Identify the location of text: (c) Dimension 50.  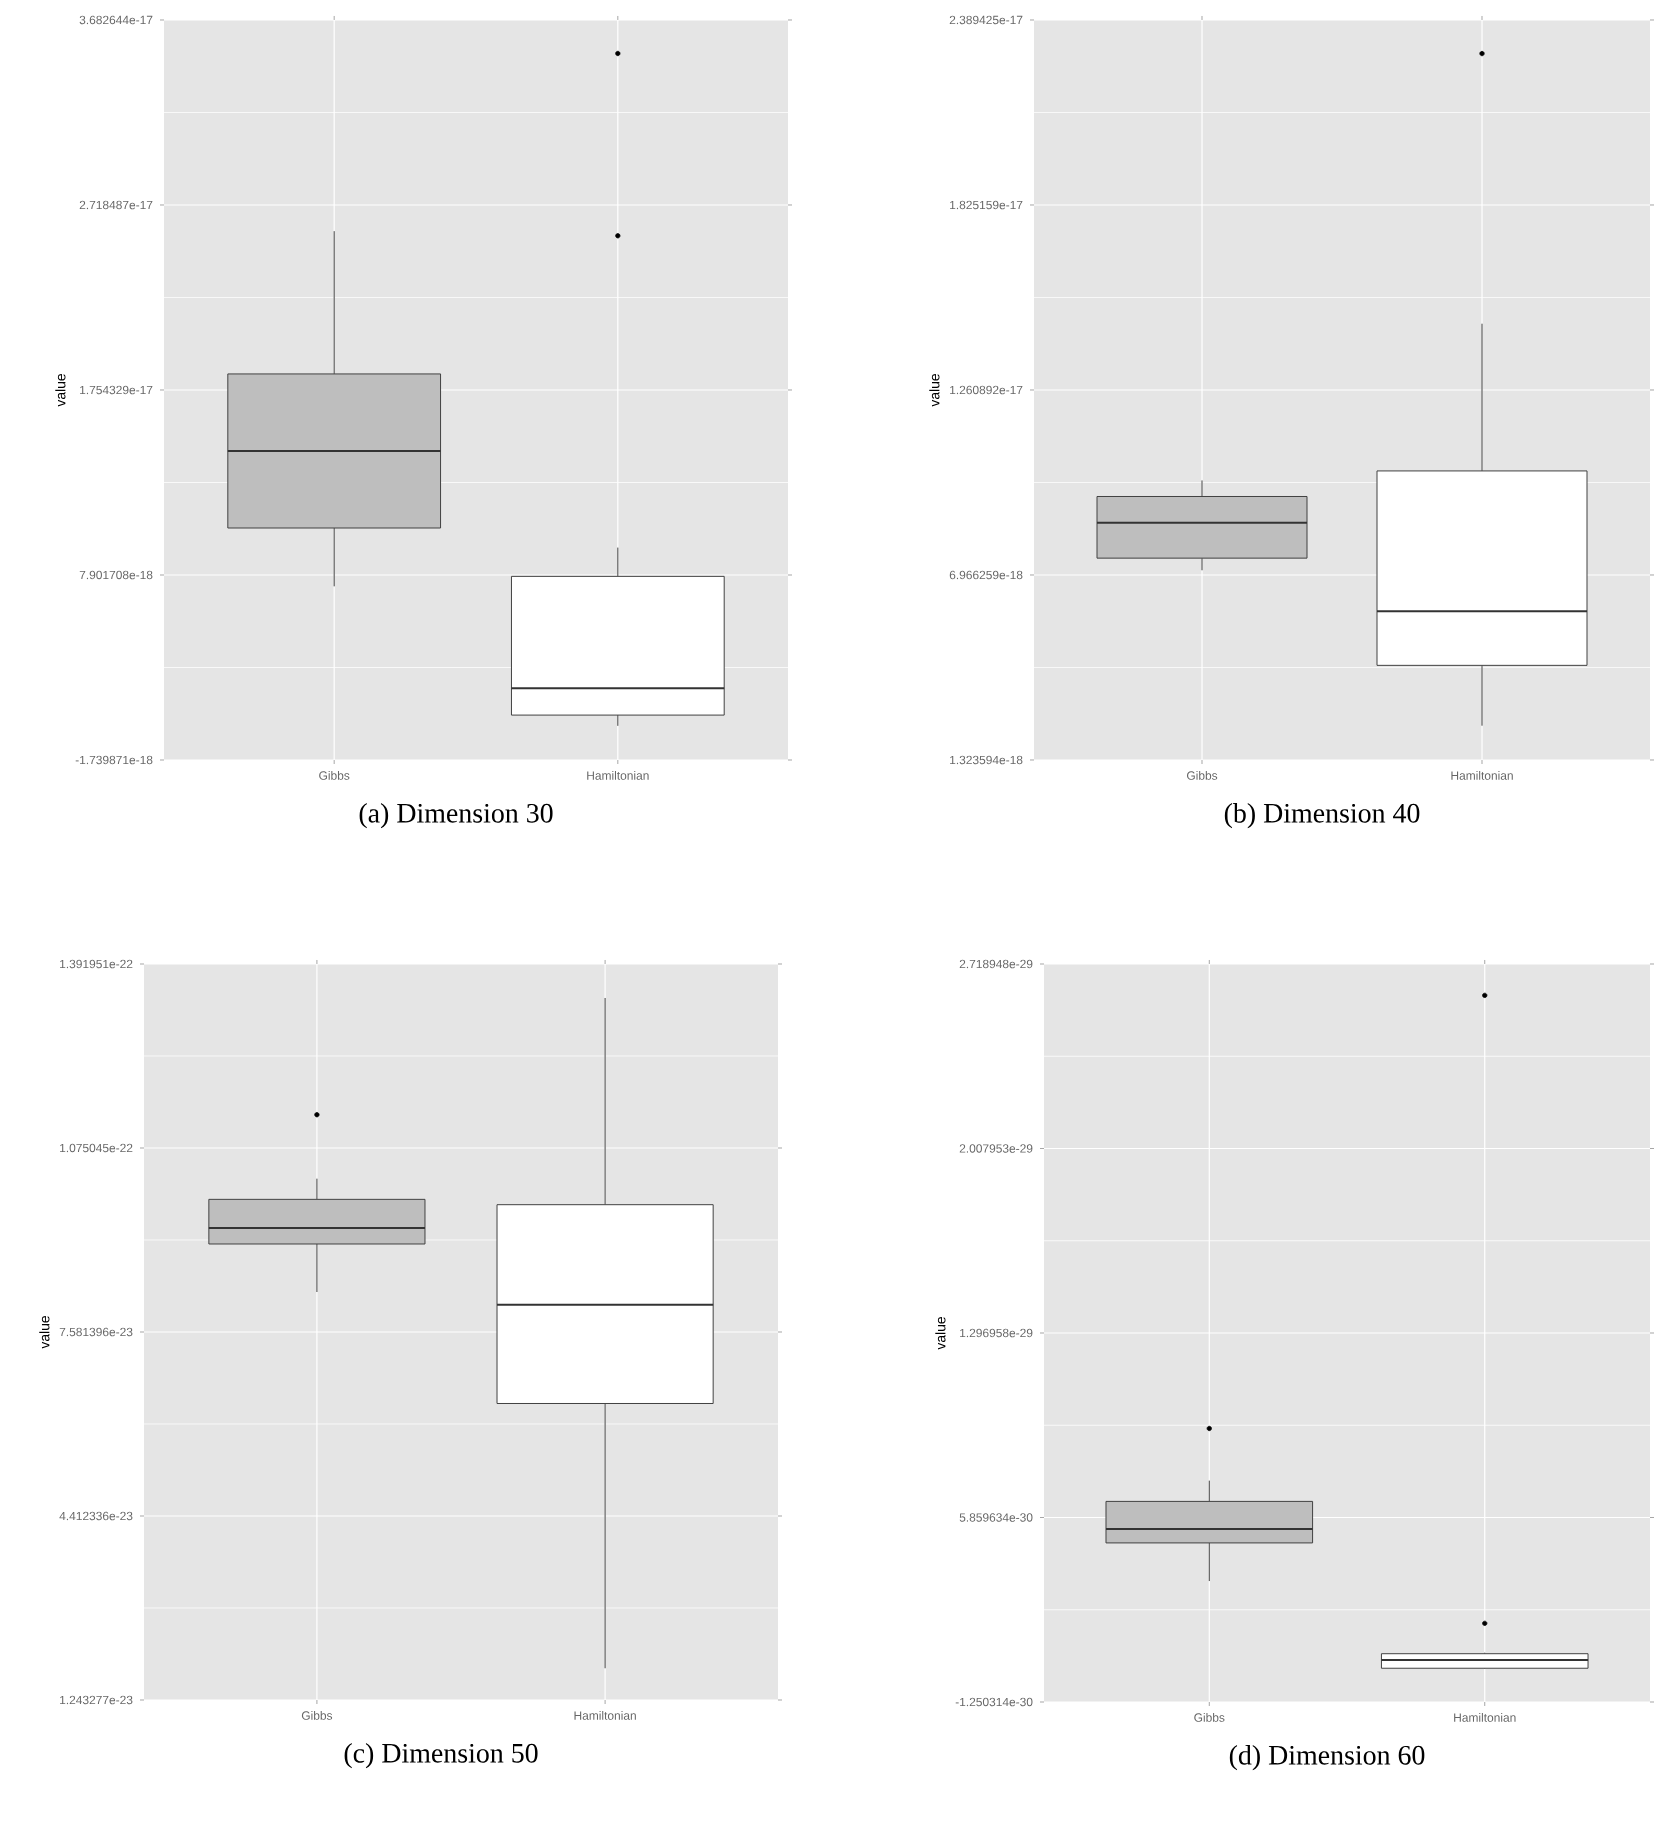
(441, 1756).